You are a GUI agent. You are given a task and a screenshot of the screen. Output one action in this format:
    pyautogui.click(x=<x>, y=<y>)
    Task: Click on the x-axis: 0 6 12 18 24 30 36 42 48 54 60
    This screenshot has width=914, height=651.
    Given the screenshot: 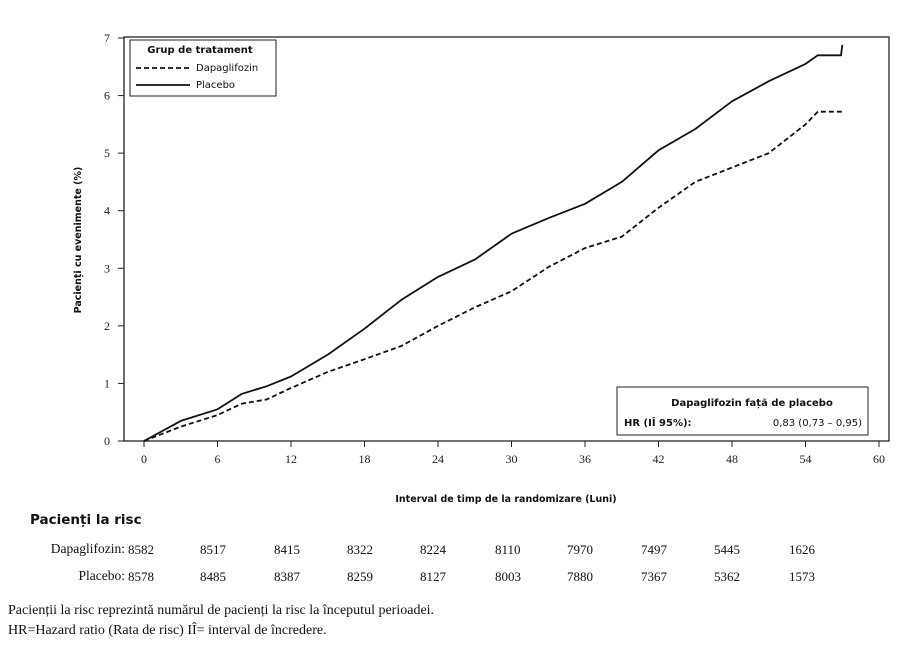 What is the action you would take?
    pyautogui.click(x=513, y=453)
    